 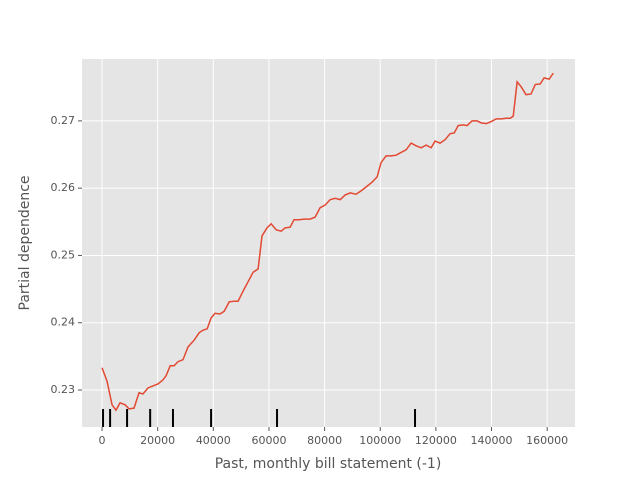 What do you see at coordinates (328, 464) in the screenshot?
I see `x-axis-label: Past, monthly bill statement (-1)` at bounding box center [328, 464].